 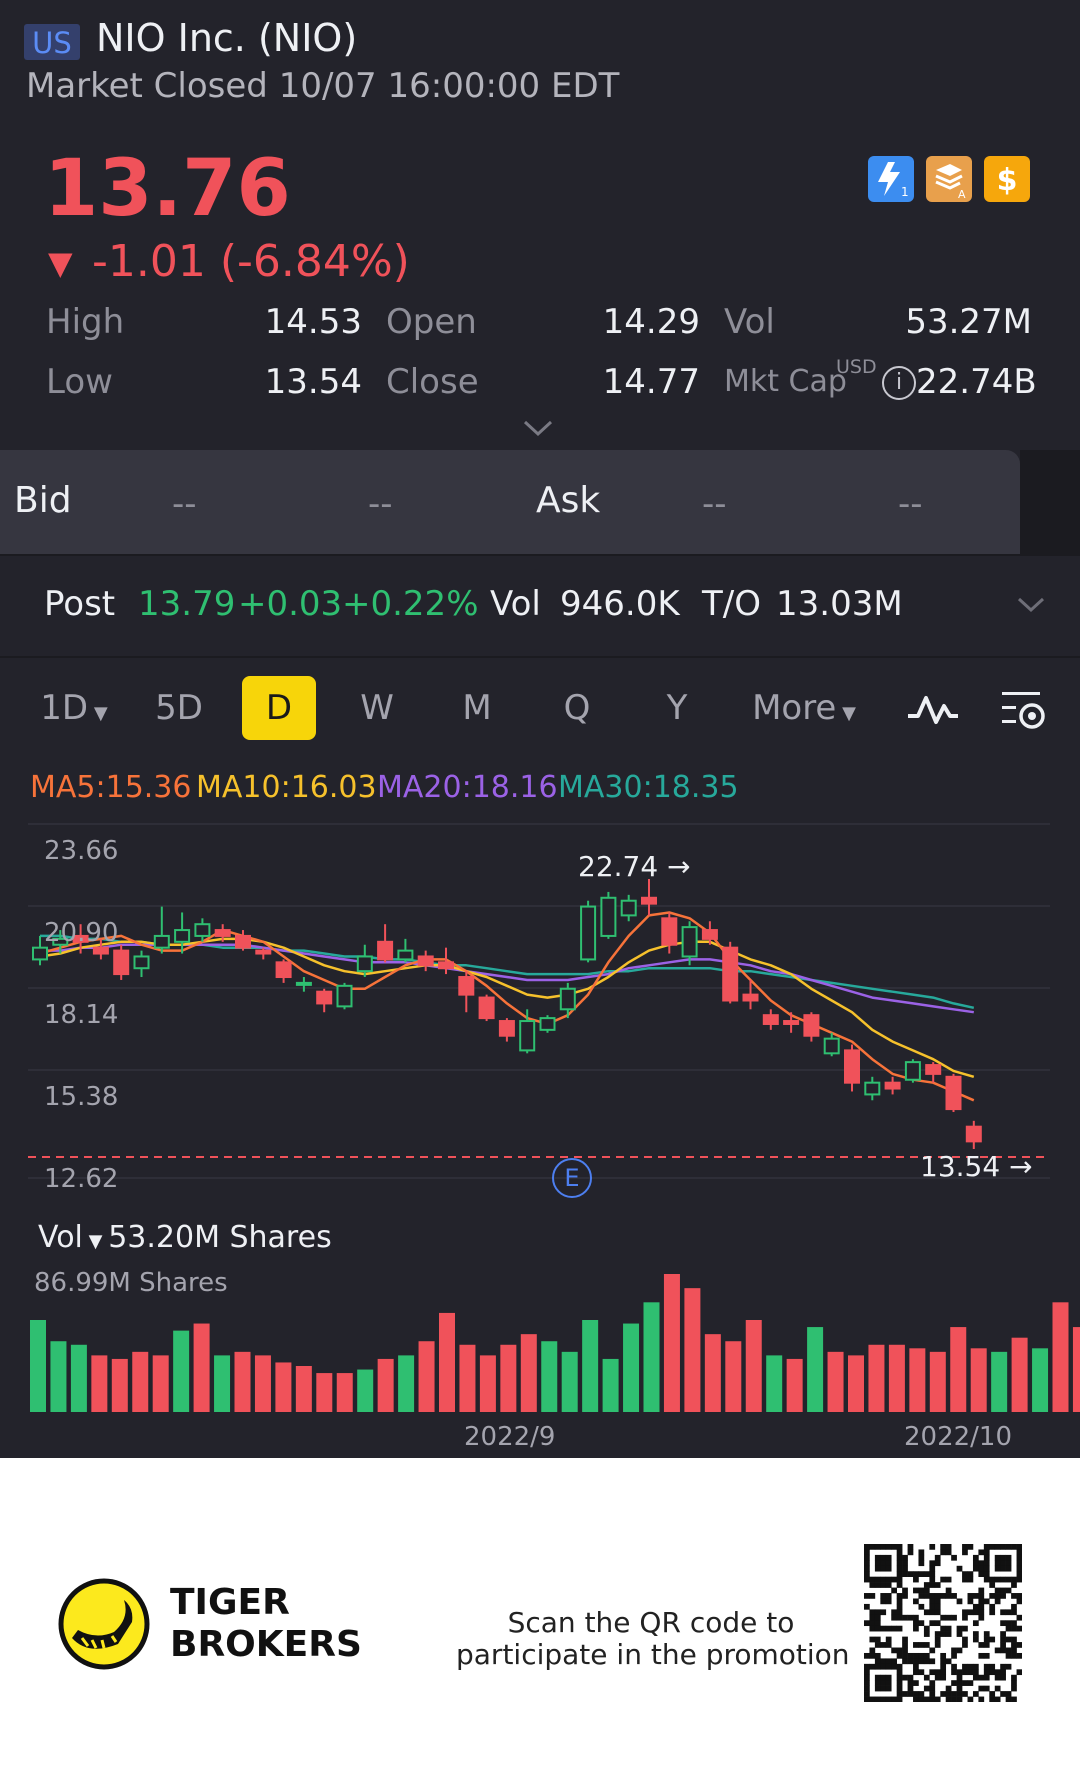 I want to click on book-stack-icon: A, so click(x=949, y=179).